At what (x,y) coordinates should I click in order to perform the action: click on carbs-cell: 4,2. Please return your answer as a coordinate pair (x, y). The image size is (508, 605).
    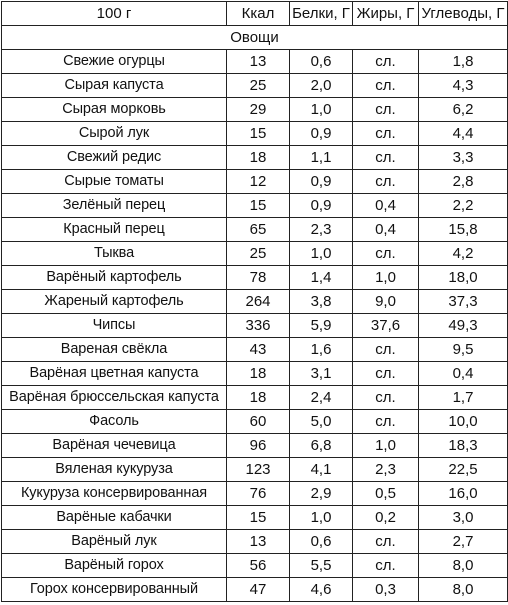
    Looking at the image, I should click on (463, 253).